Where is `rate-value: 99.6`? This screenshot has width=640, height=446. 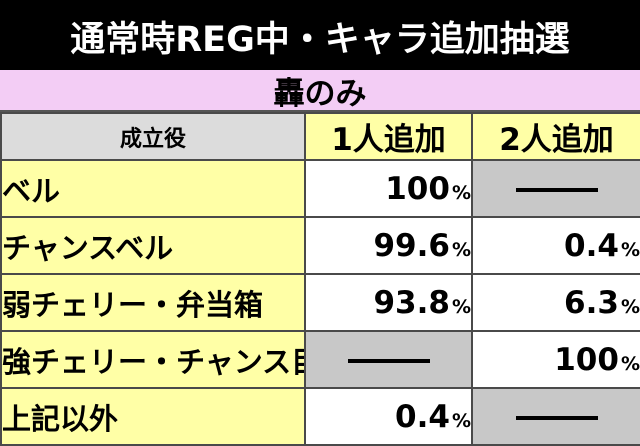 rate-value: 99.6 is located at coordinates (411, 245).